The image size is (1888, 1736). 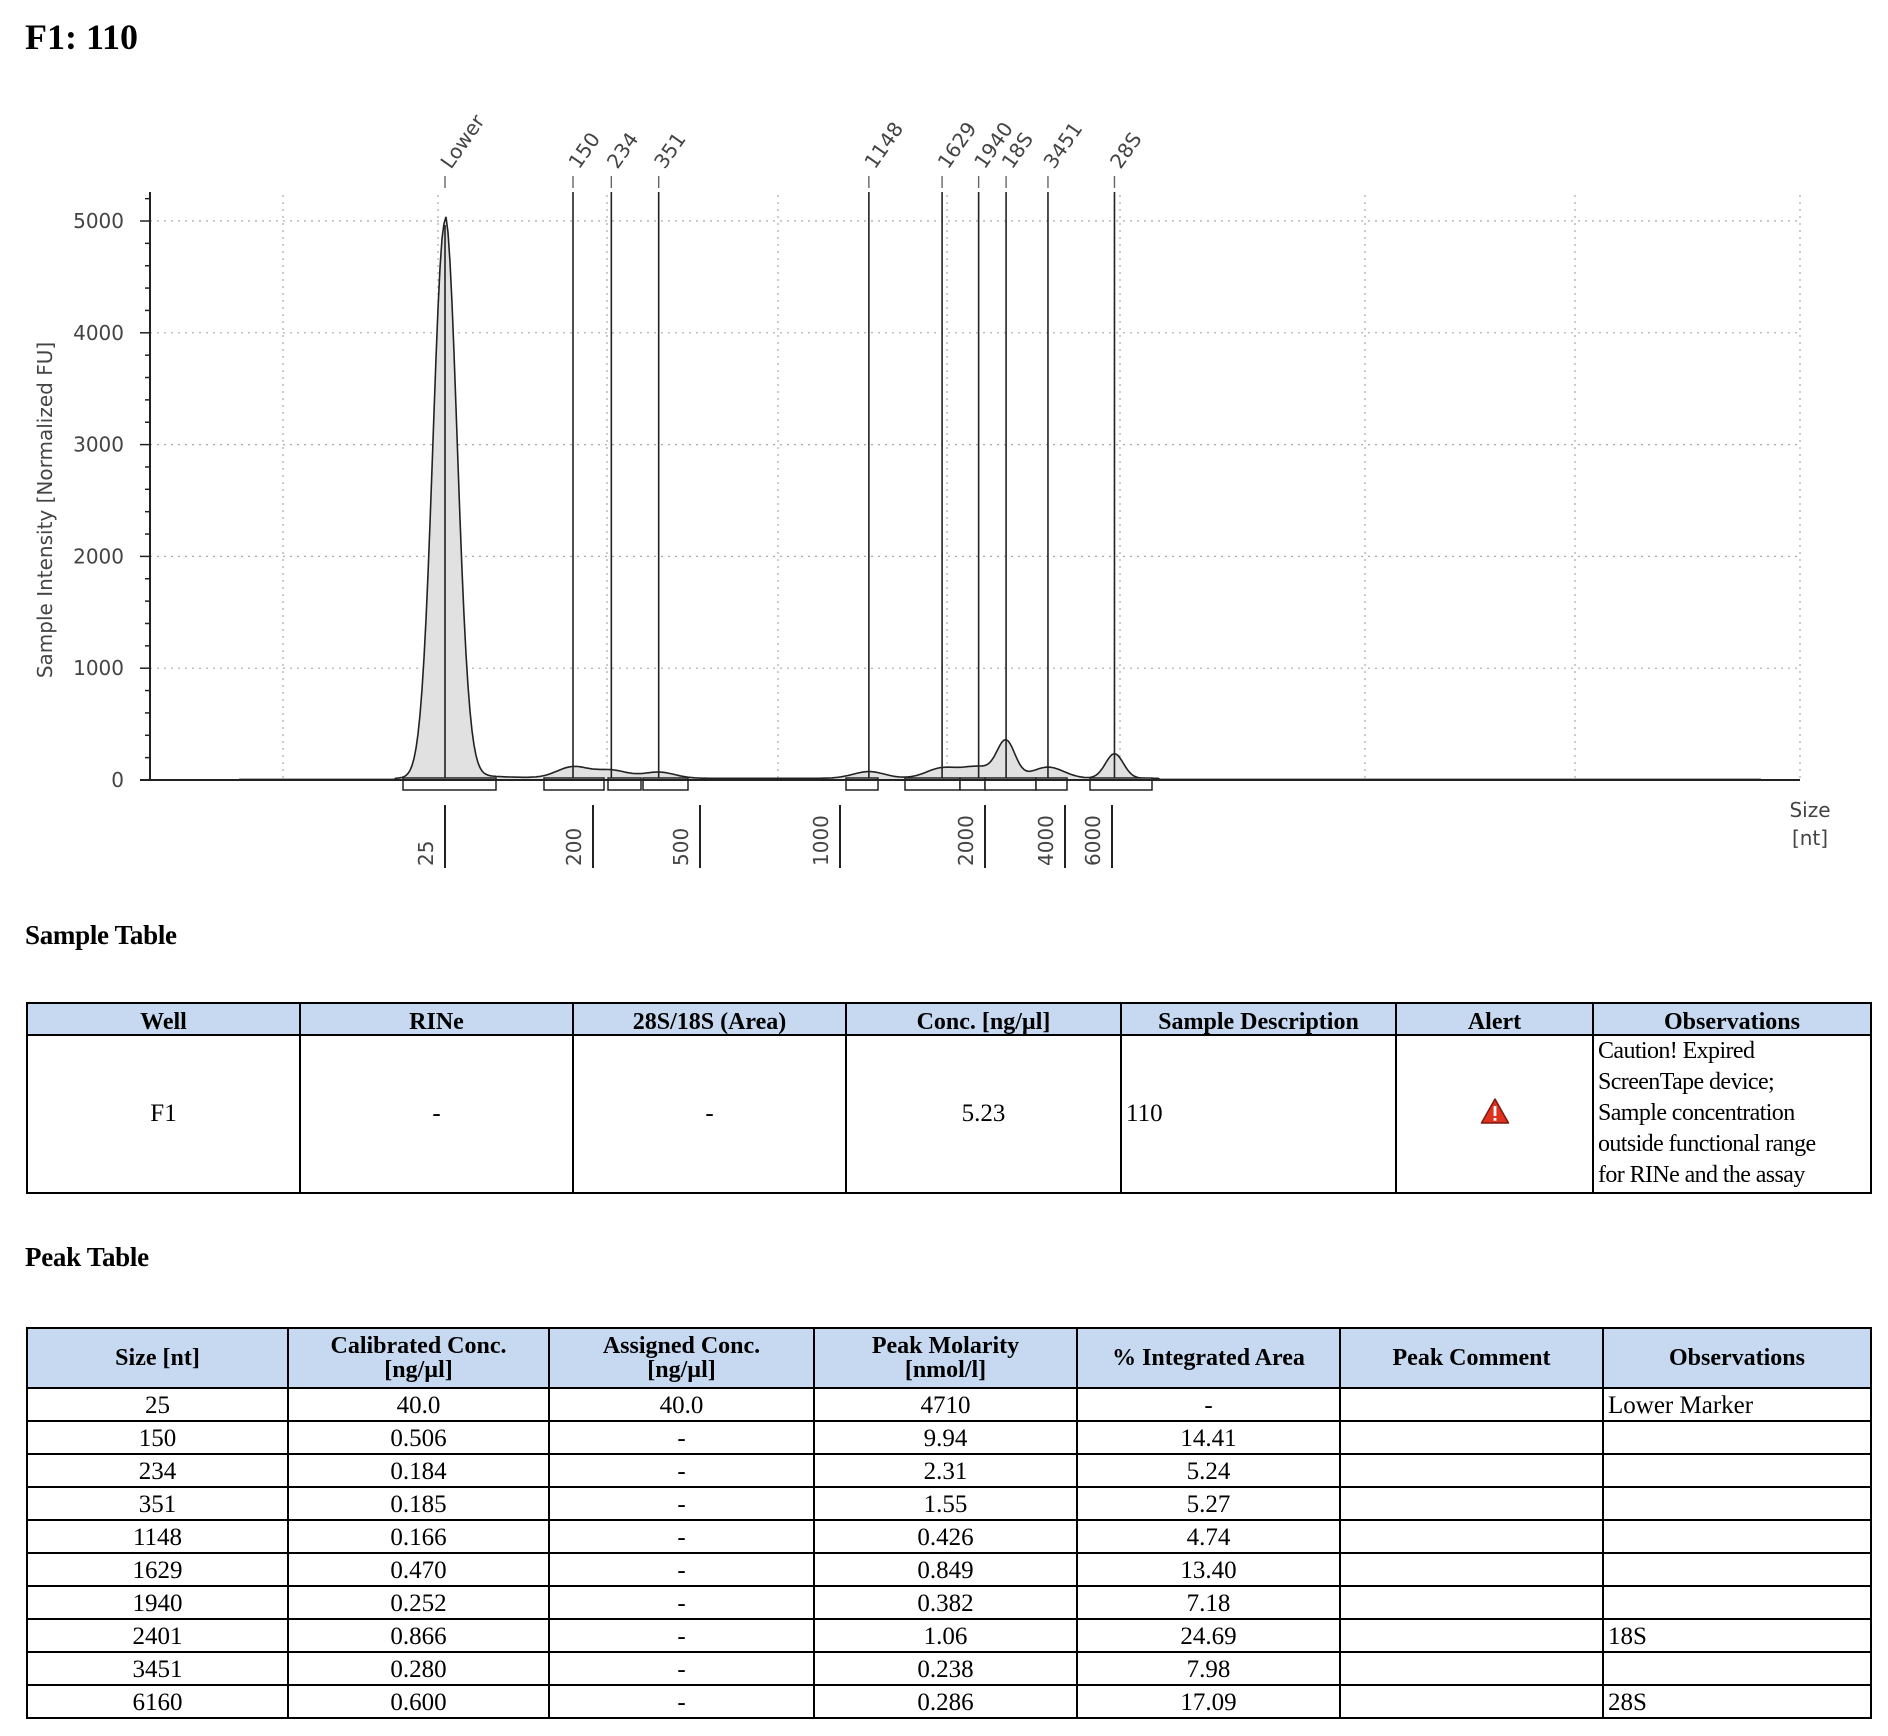 What do you see at coordinates (763, 836) in the screenshot?
I see `x-tick-labels: 25 200 500 1000 2000 4000 6000` at bounding box center [763, 836].